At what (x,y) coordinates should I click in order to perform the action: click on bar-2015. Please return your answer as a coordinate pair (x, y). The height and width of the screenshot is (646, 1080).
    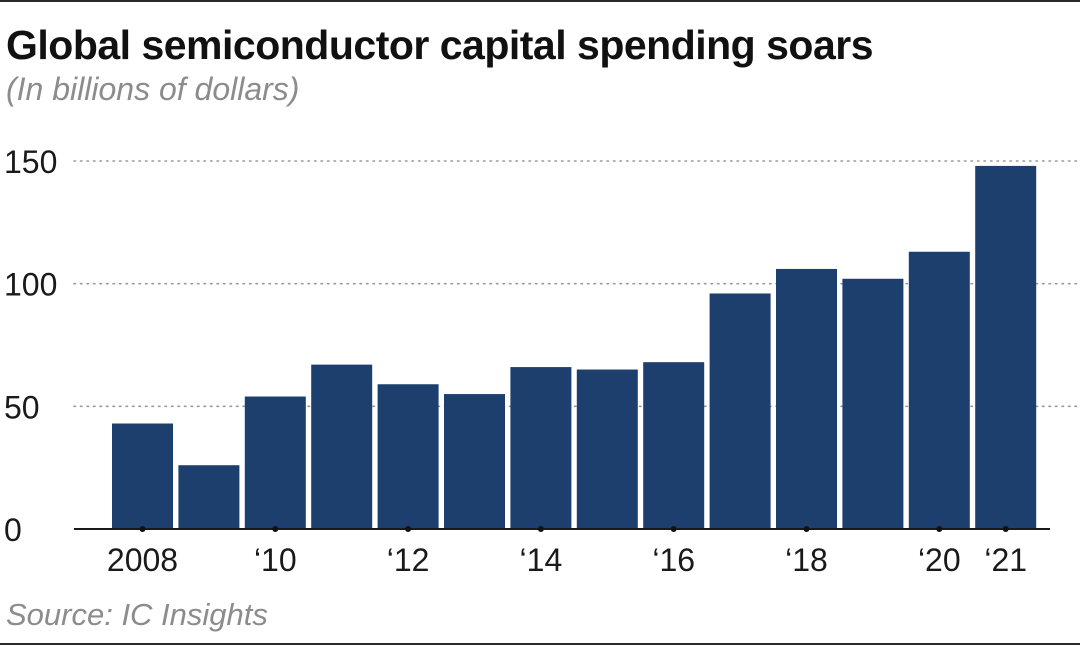
    Looking at the image, I should click on (607, 449).